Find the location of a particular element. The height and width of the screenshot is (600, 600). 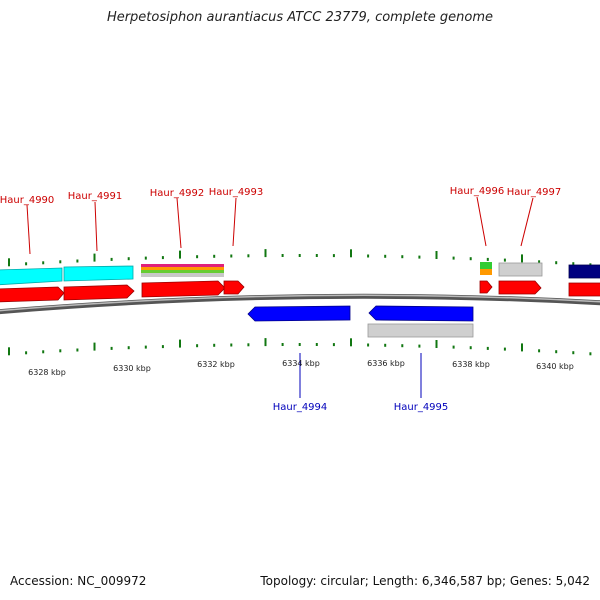

cog-block-small-orange is located at coordinates (486, 272).